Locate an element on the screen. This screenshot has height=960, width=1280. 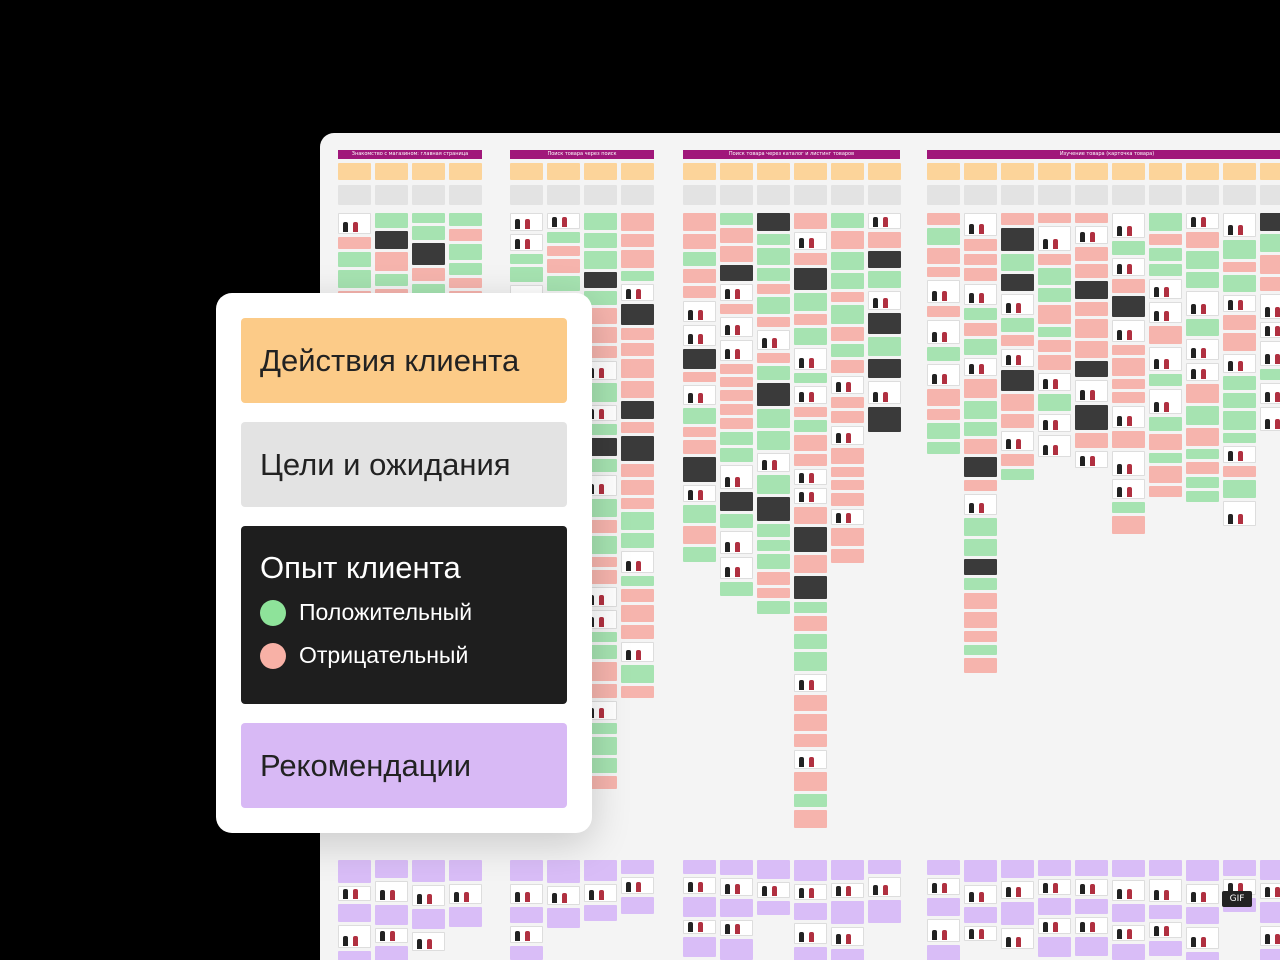
legend-negative-row: Отрицательный is located at coordinates (413, 655).